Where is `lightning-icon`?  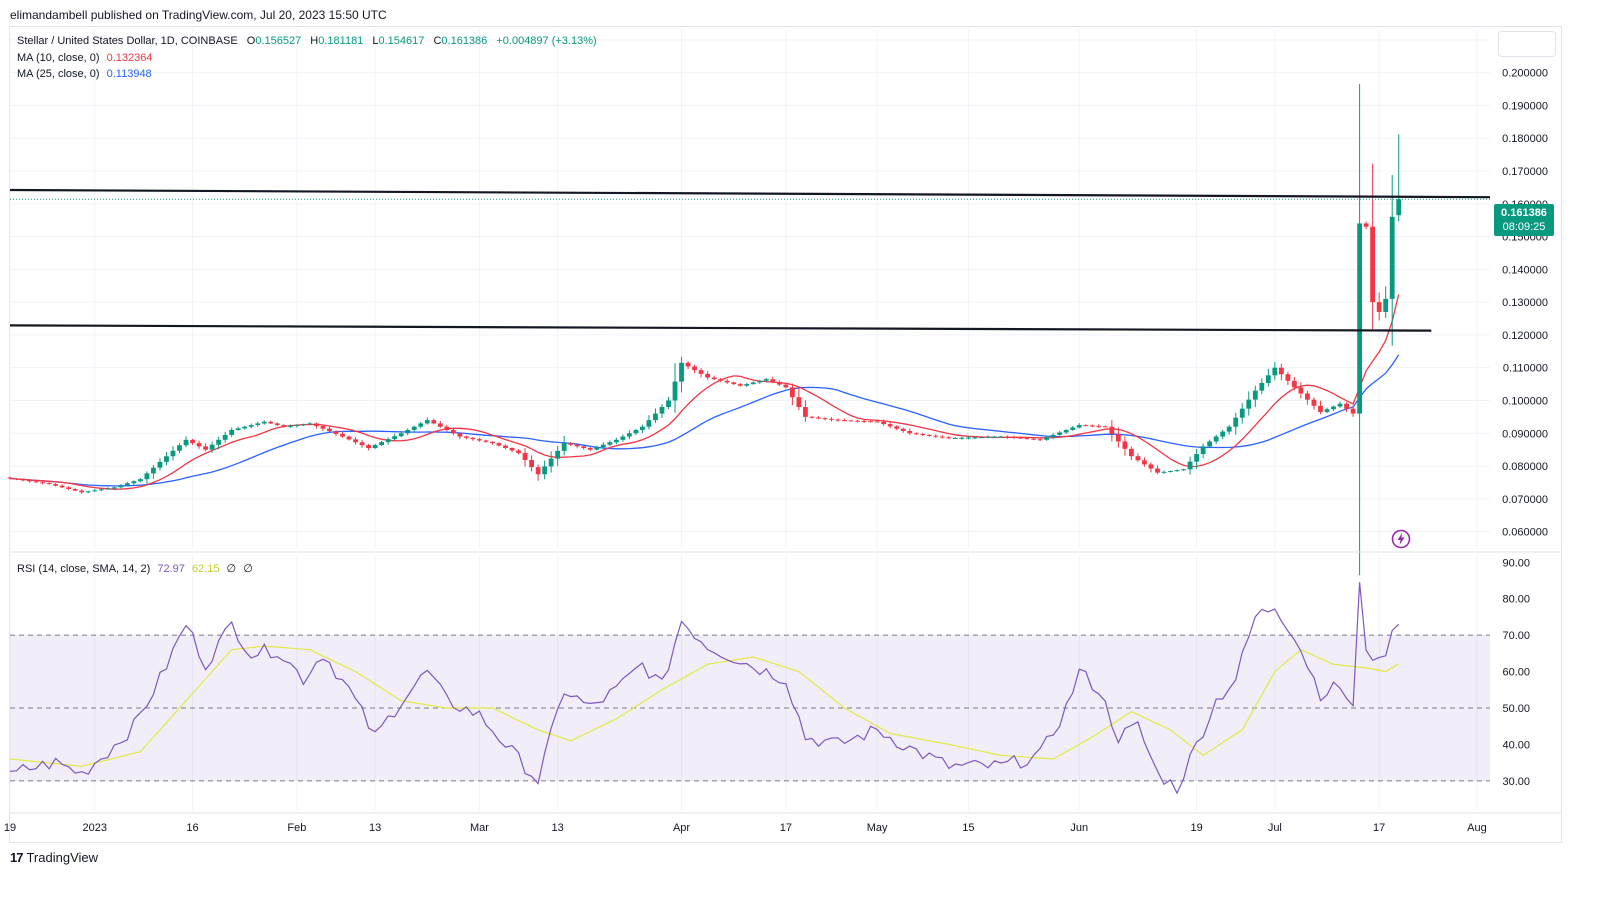
lightning-icon is located at coordinates (1401, 539).